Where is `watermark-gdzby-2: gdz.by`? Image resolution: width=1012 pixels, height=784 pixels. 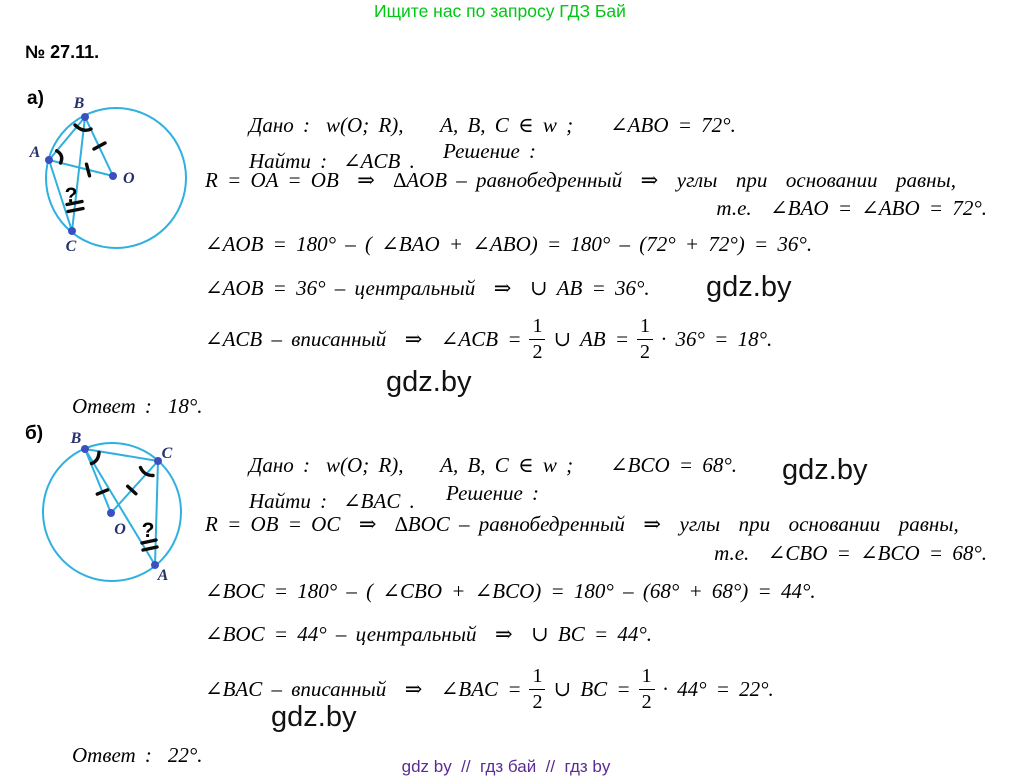
watermark-gdzby-2: gdz.by is located at coordinates (429, 382).